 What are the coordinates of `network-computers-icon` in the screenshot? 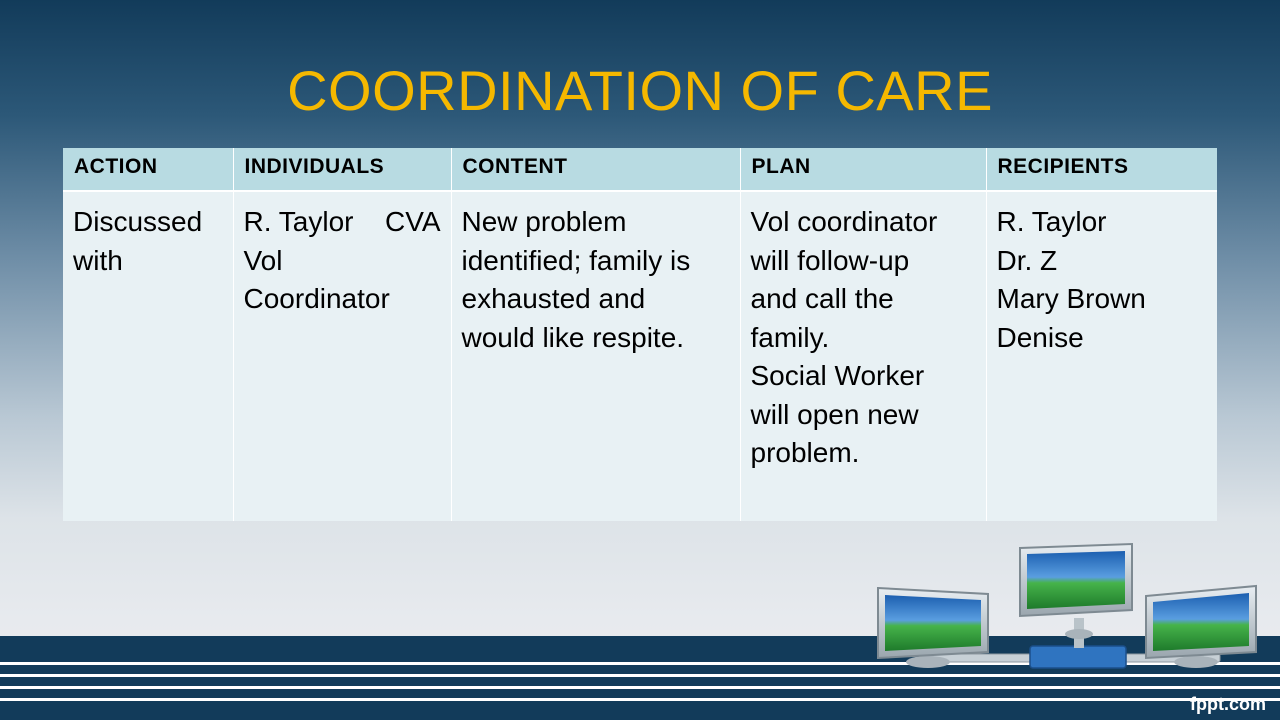 It's located at (1067, 605).